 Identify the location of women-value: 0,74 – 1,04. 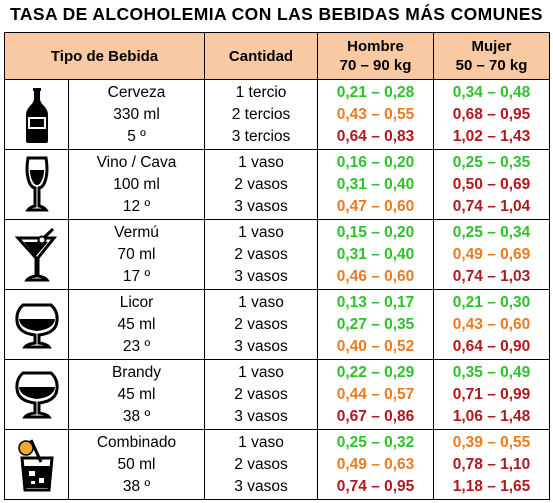
(491, 207).